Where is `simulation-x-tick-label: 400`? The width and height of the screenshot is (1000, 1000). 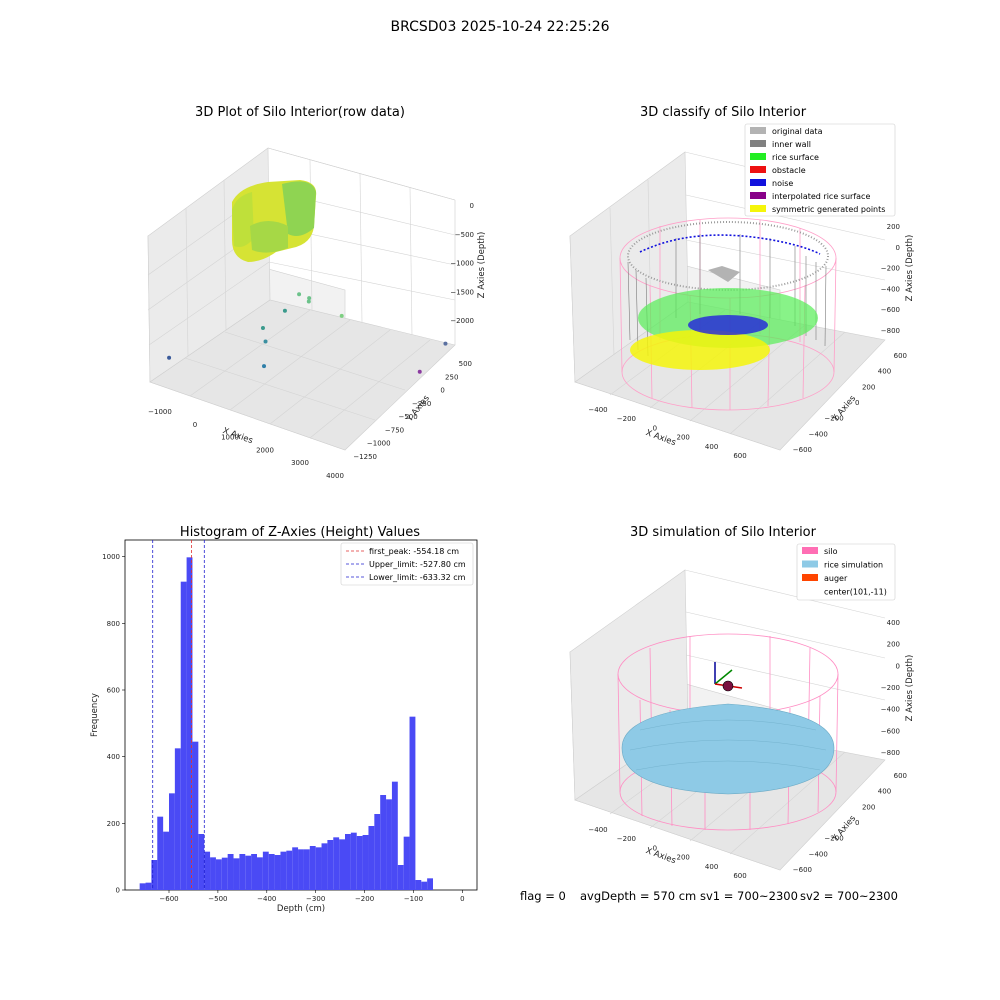
simulation-x-tick-label: 400 is located at coordinates (711, 867).